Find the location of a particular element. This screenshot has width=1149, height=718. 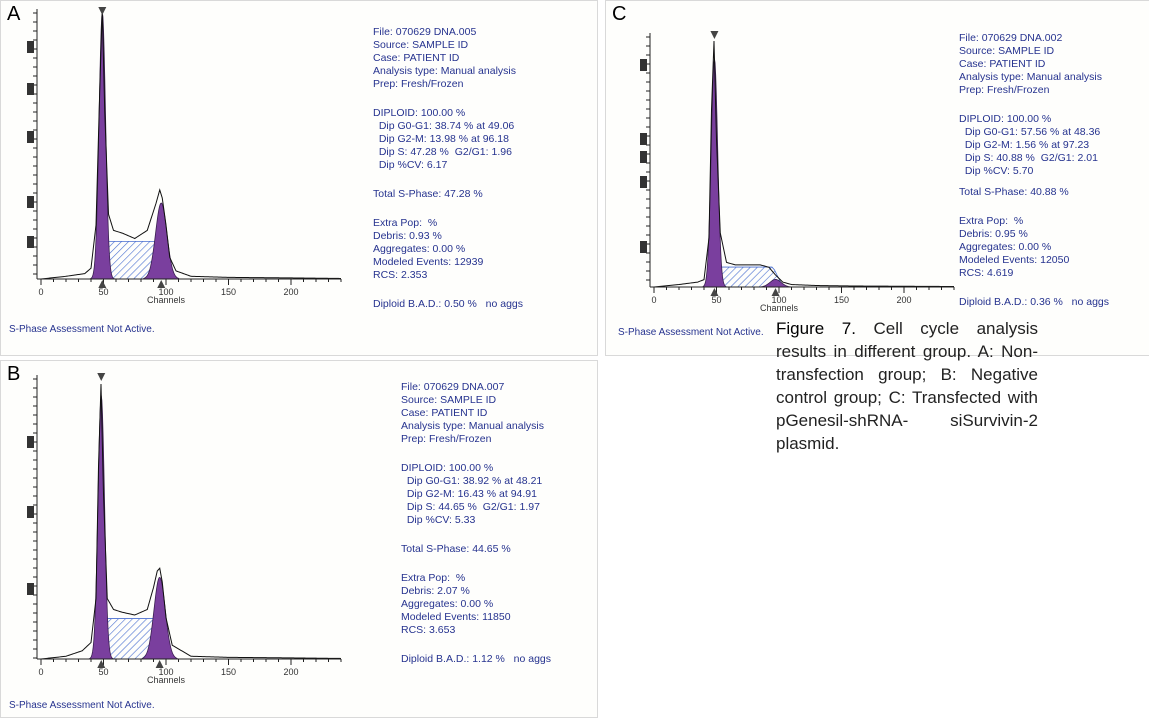

panel-letter-b: B is located at coordinates (14, 374).